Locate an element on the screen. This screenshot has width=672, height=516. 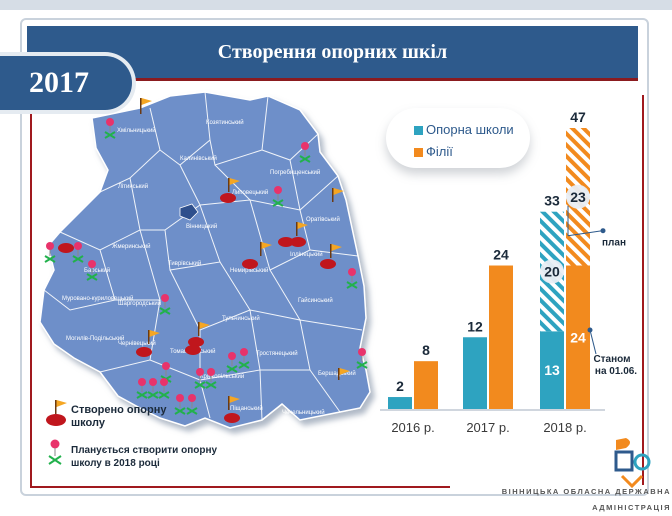
bar-branches-actual is located at coordinates (578, 337).